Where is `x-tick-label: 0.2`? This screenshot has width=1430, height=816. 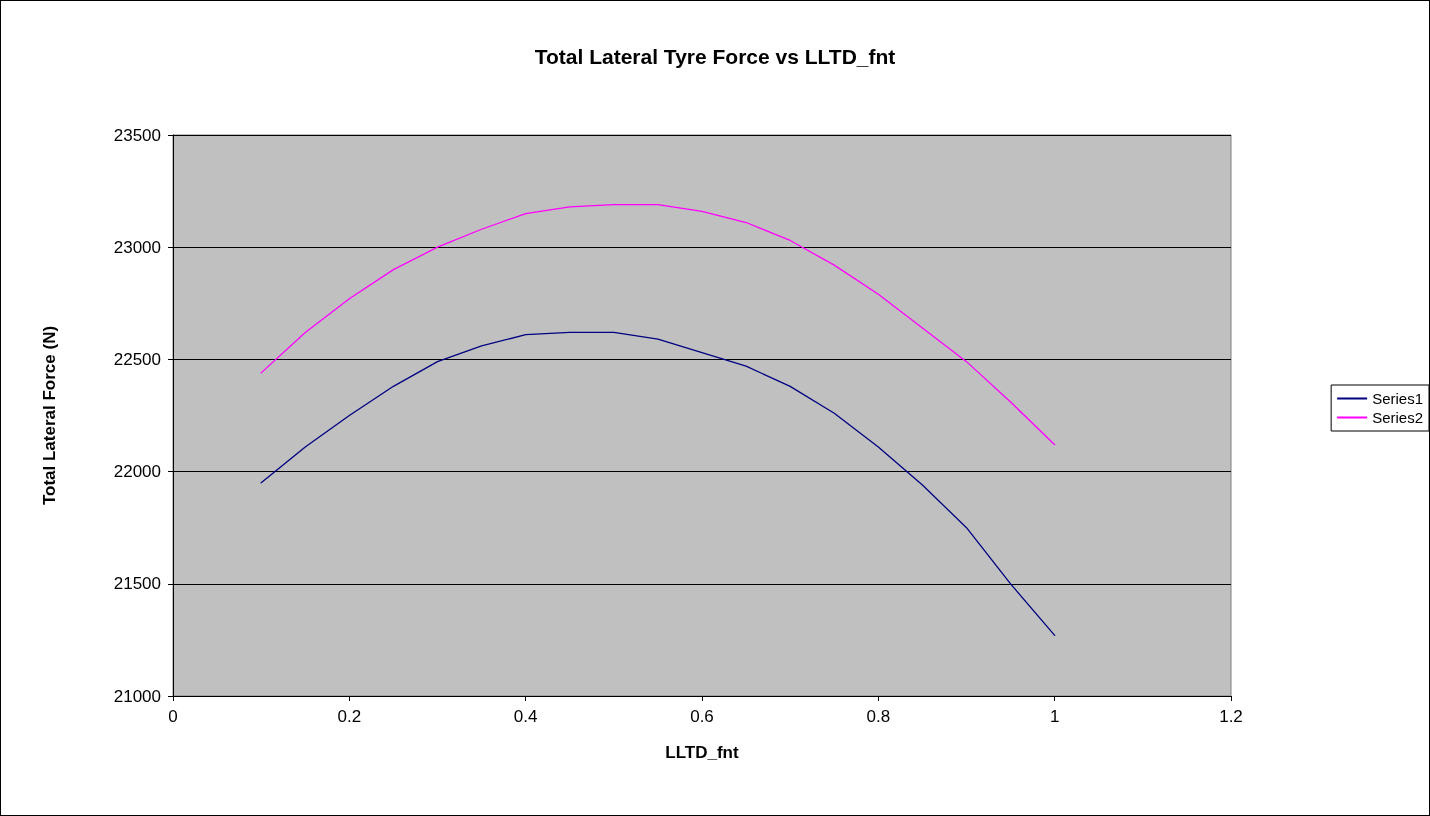 x-tick-label: 0.2 is located at coordinates (349, 716).